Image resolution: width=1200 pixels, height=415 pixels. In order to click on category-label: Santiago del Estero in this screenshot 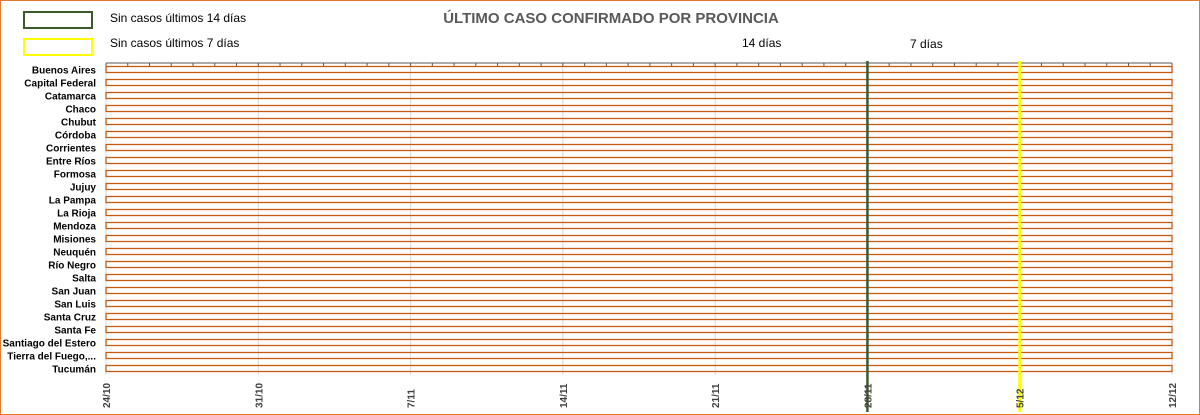, I will do `click(49, 344)`.